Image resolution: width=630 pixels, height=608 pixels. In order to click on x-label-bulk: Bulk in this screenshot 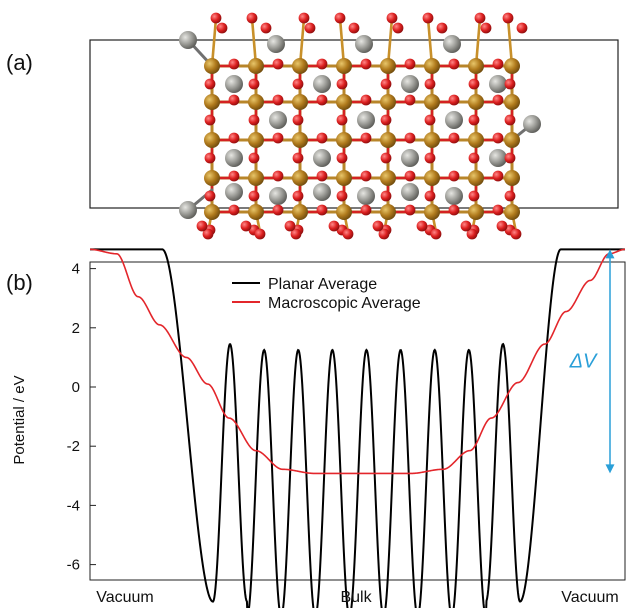, I will do `click(356, 597)`.